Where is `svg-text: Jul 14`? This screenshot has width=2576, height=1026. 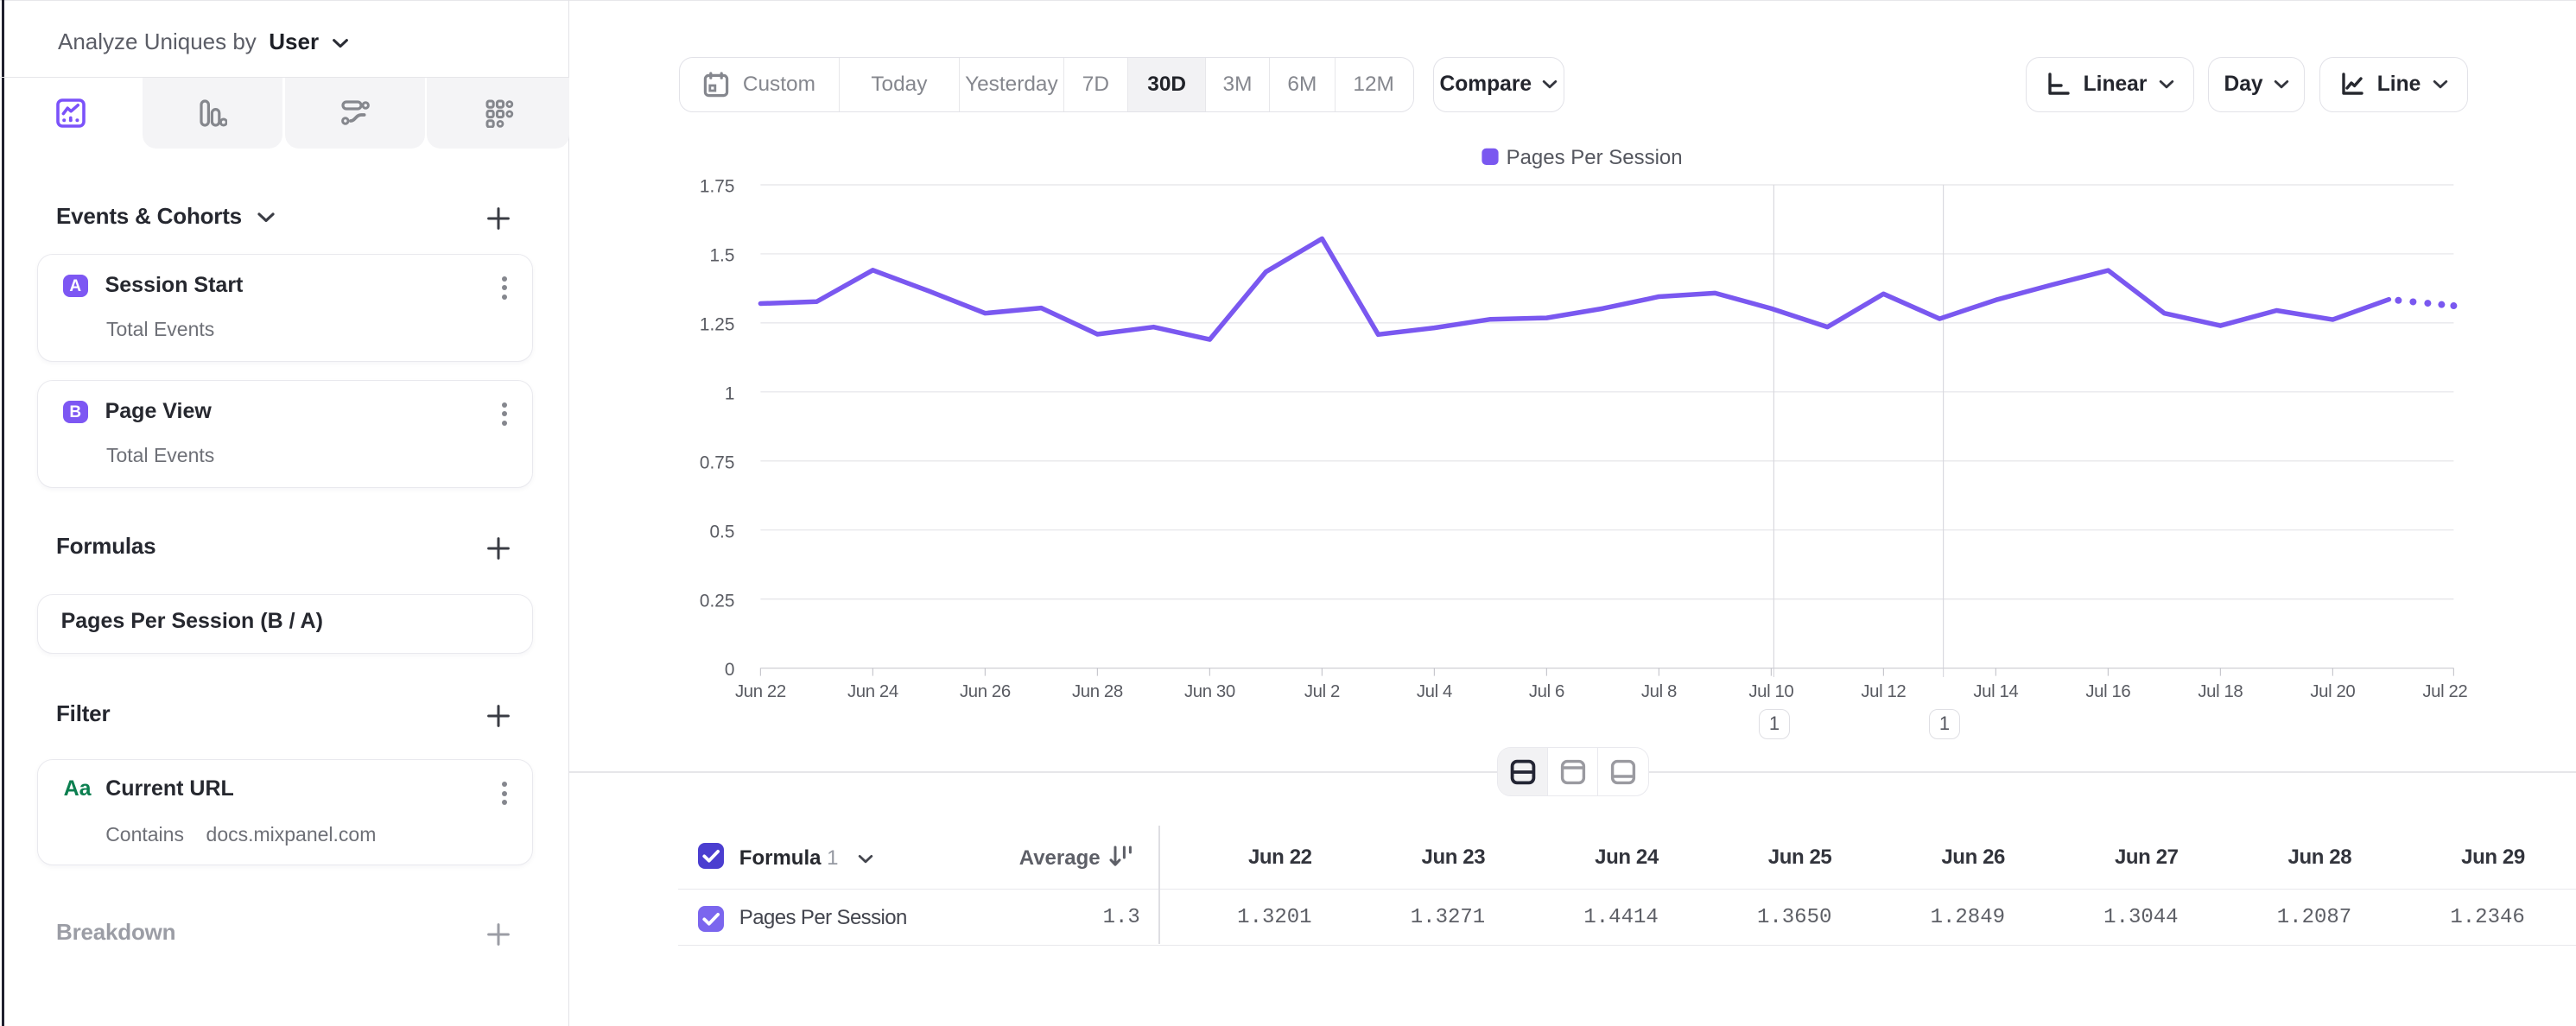 svg-text: Jul 14 is located at coordinates (1995, 691).